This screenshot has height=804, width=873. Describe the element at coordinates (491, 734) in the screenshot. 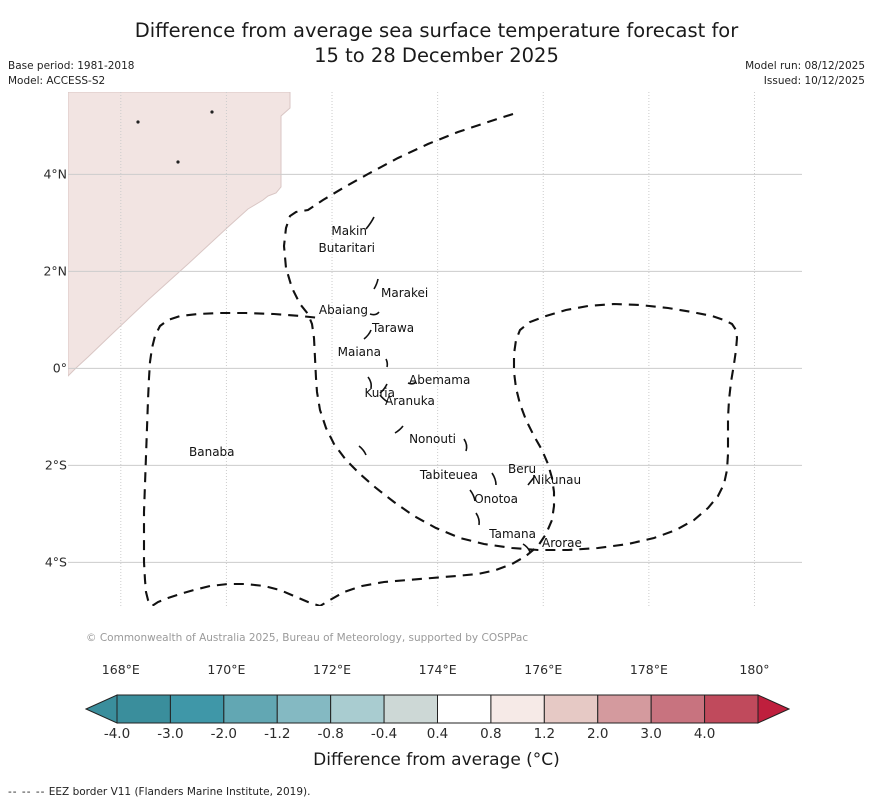

I see `colorbar-tick-0.8: 0.8` at that location.